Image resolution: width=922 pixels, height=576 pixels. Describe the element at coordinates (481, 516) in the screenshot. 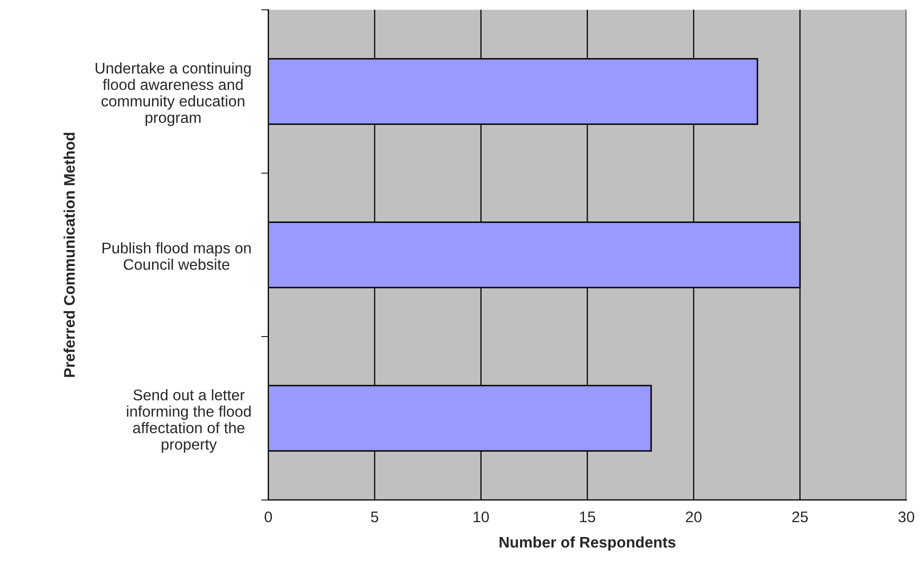

I see `x-tick-label: 10` at that location.